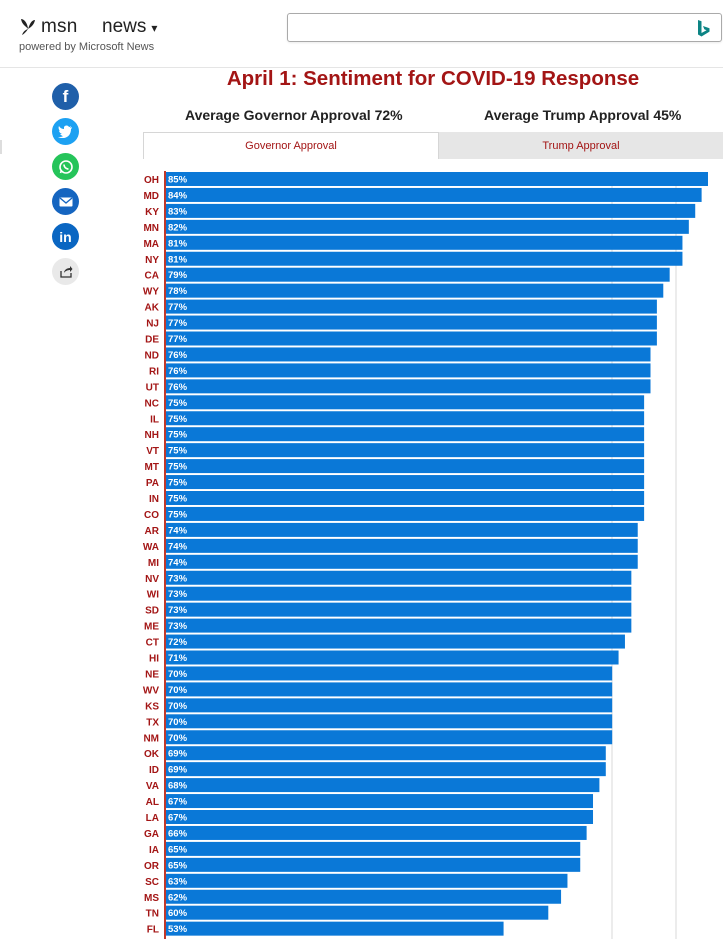 The image size is (723, 939). What do you see at coordinates (583, 115) in the screenshot?
I see `average-trump-approval: Average Trump Approval 45%` at bounding box center [583, 115].